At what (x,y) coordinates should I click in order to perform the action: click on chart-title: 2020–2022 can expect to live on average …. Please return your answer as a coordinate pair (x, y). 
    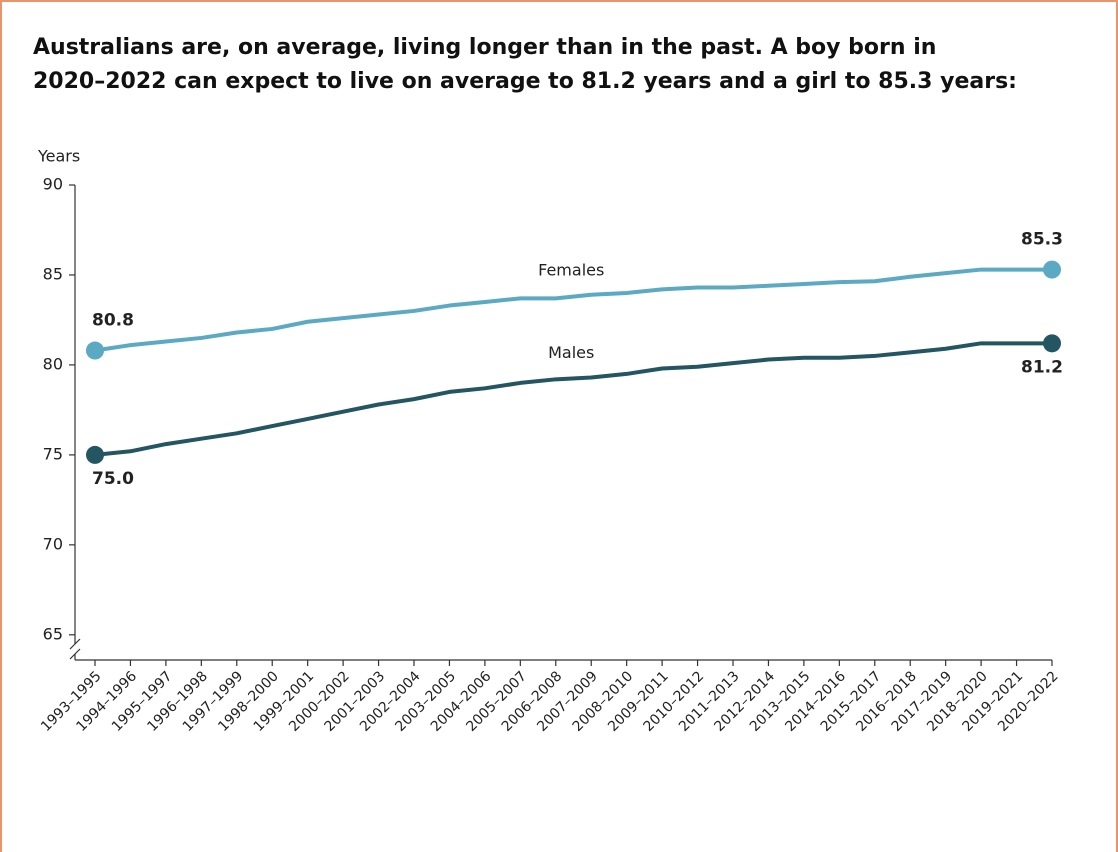
    Looking at the image, I should click on (525, 81).